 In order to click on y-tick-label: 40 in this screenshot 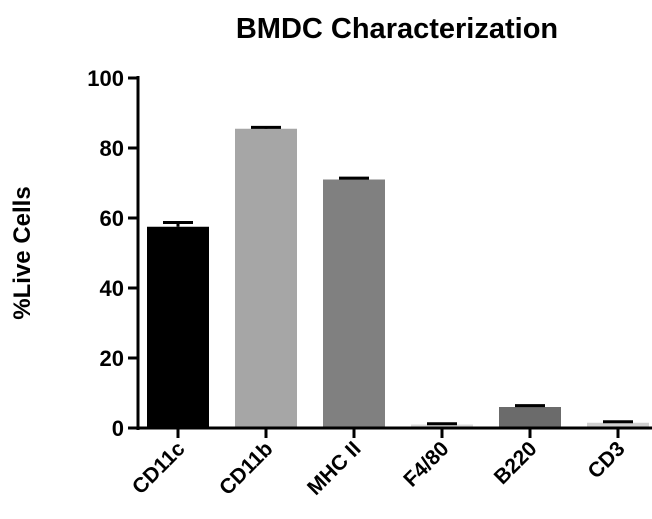, I will do `click(112, 288)`.